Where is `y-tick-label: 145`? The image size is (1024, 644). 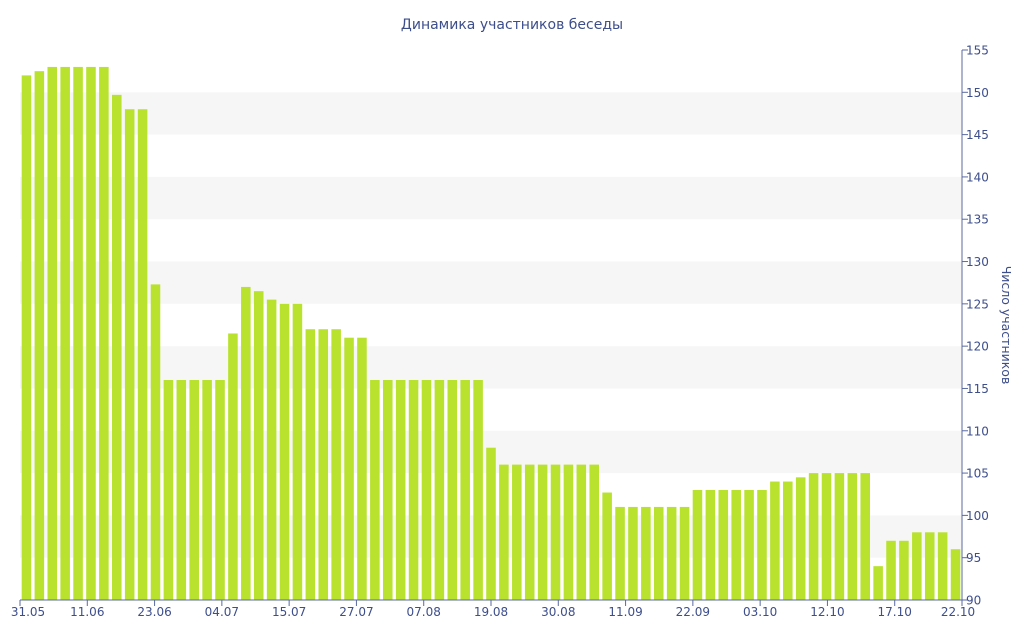
y-tick-label: 145 is located at coordinates (977, 135).